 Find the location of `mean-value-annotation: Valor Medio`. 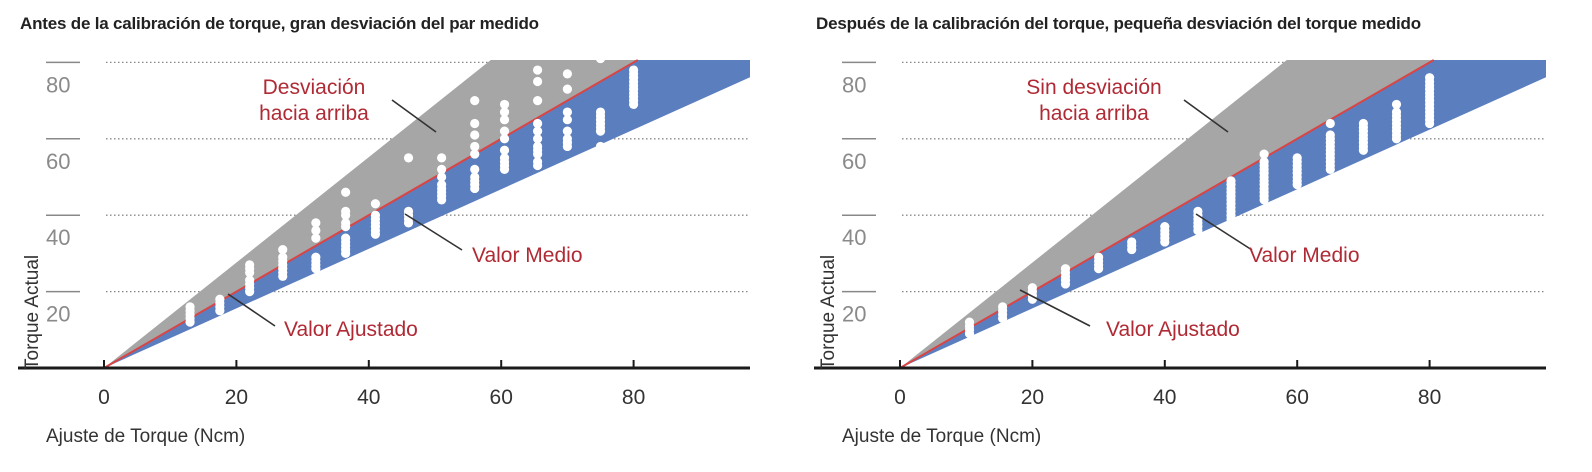

mean-value-annotation: Valor Medio is located at coordinates (1304, 255).